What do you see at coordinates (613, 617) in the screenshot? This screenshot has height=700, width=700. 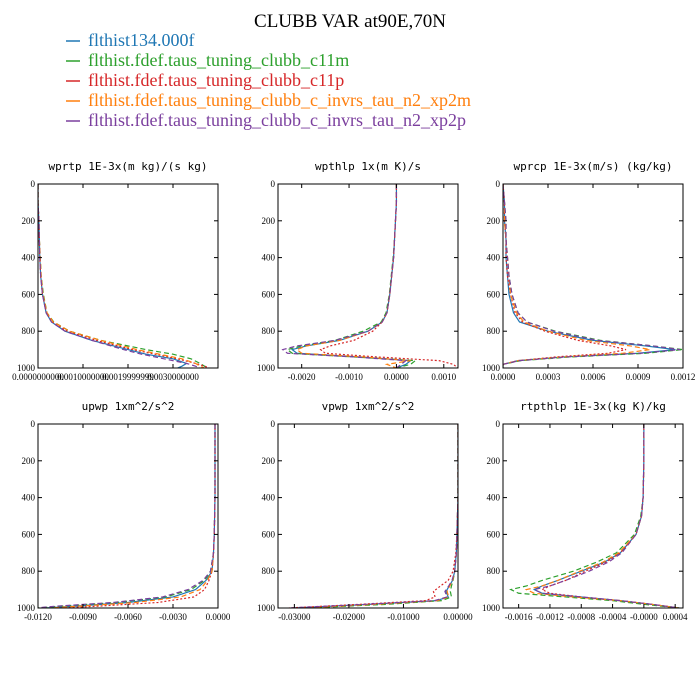 I see `x-tick-label: -0.0004` at bounding box center [613, 617].